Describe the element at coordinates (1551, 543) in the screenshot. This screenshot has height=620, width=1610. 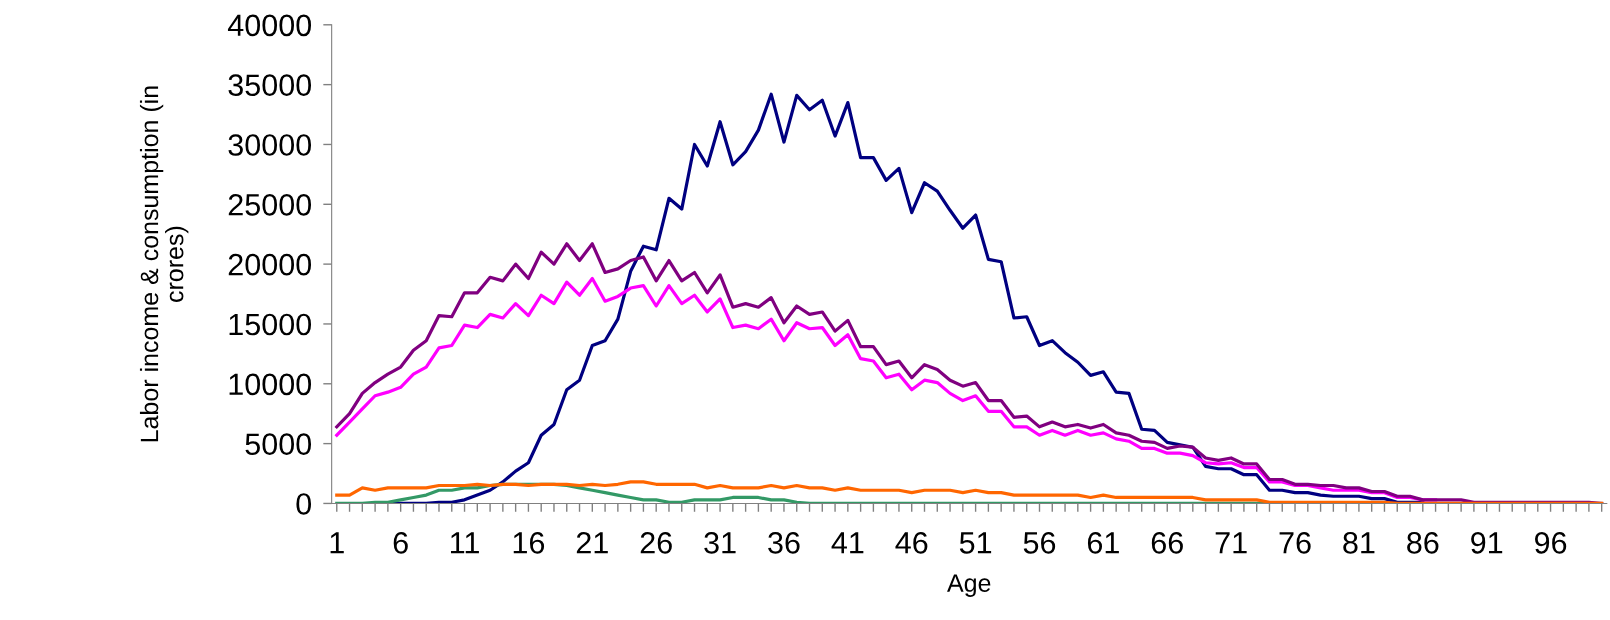
I see `x-tick-label: 96` at that location.